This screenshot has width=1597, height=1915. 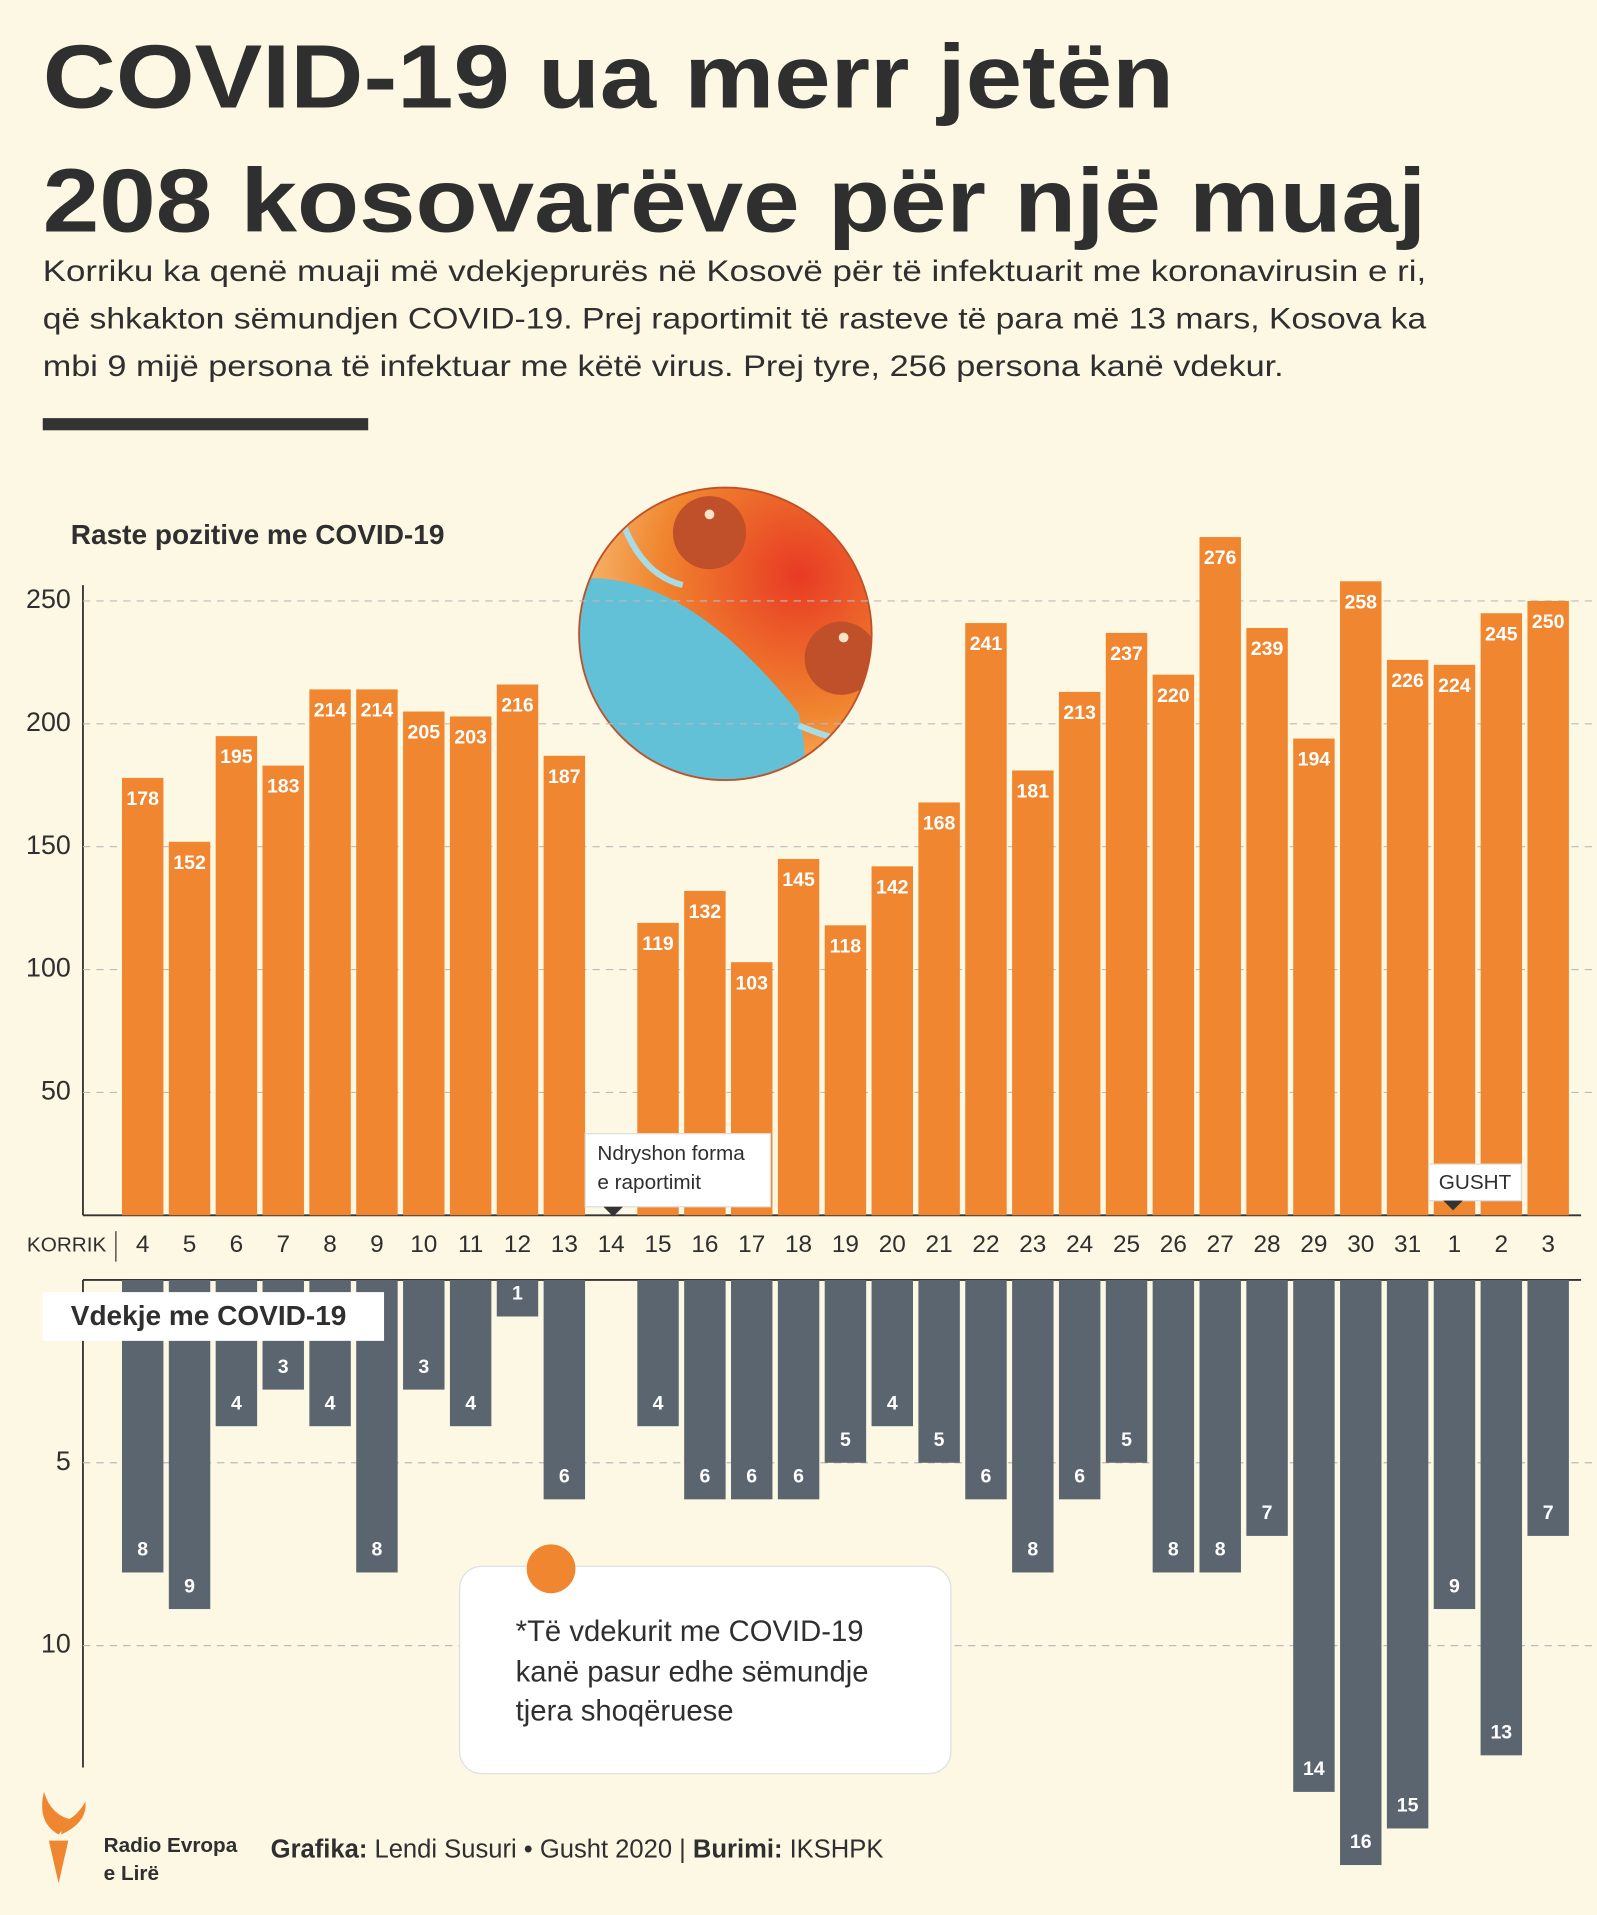 What do you see at coordinates (530, 1849) in the screenshot?
I see `credit-text: Lendi Susuri • Gusht 2020 |` at bounding box center [530, 1849].